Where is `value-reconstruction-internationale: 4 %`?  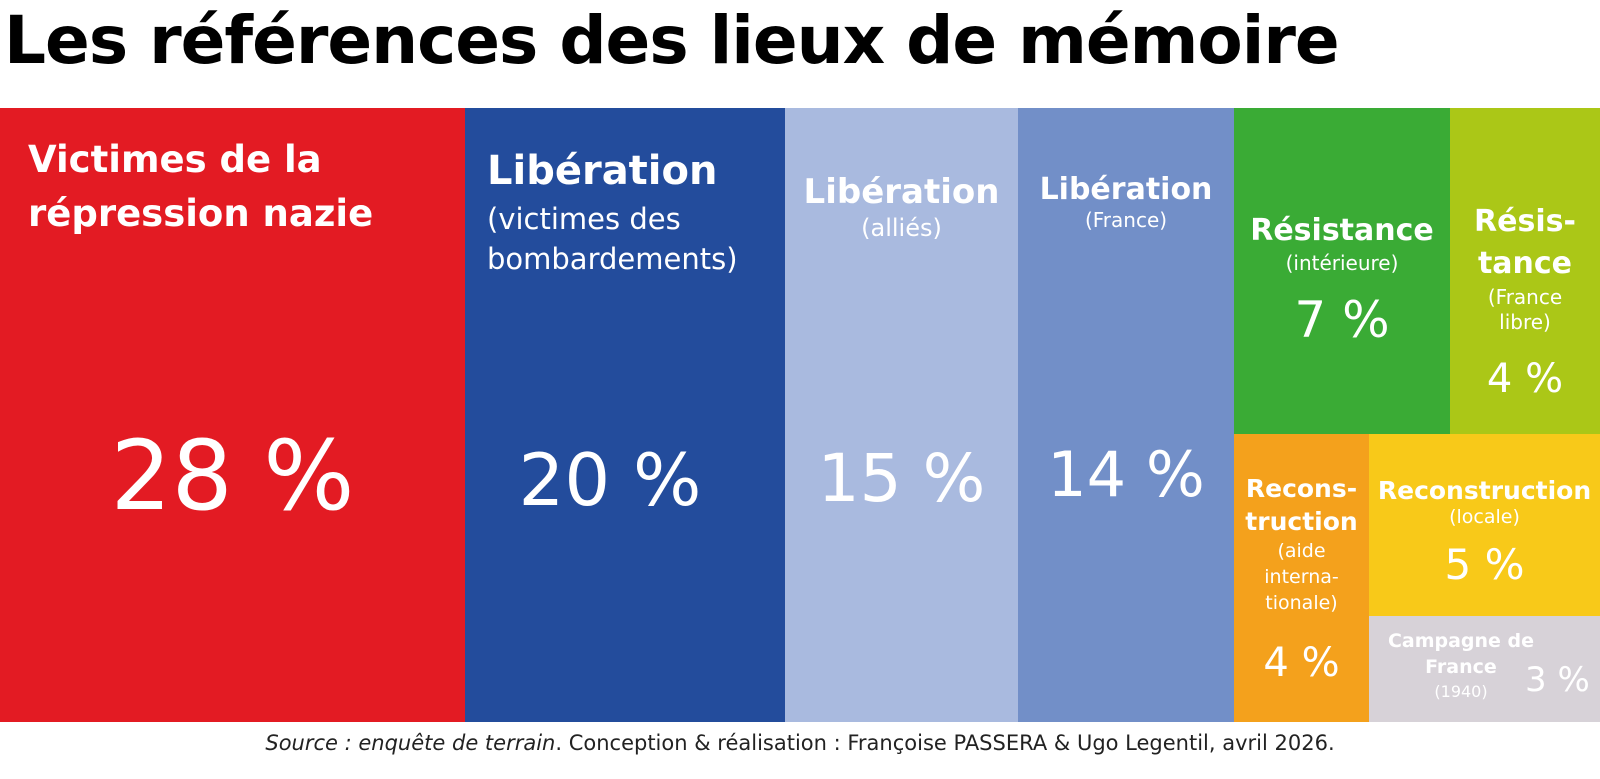
value-reconstruction-internationale: 4 % is located at coordinates (1301, 663).